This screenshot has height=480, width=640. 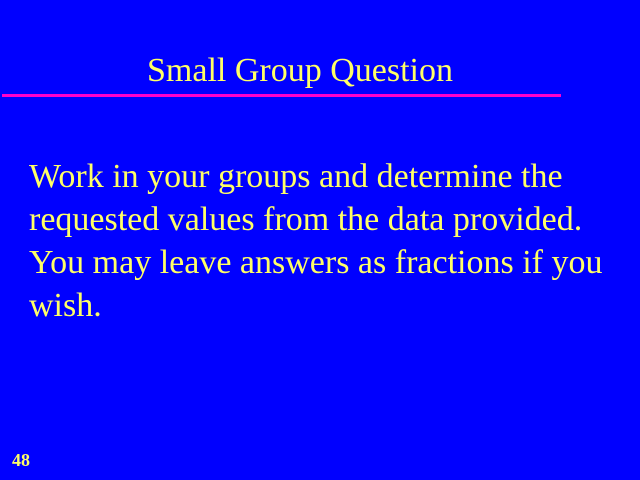 I want to click on slide-title: Small Group Question, so click(x=300, y=70).